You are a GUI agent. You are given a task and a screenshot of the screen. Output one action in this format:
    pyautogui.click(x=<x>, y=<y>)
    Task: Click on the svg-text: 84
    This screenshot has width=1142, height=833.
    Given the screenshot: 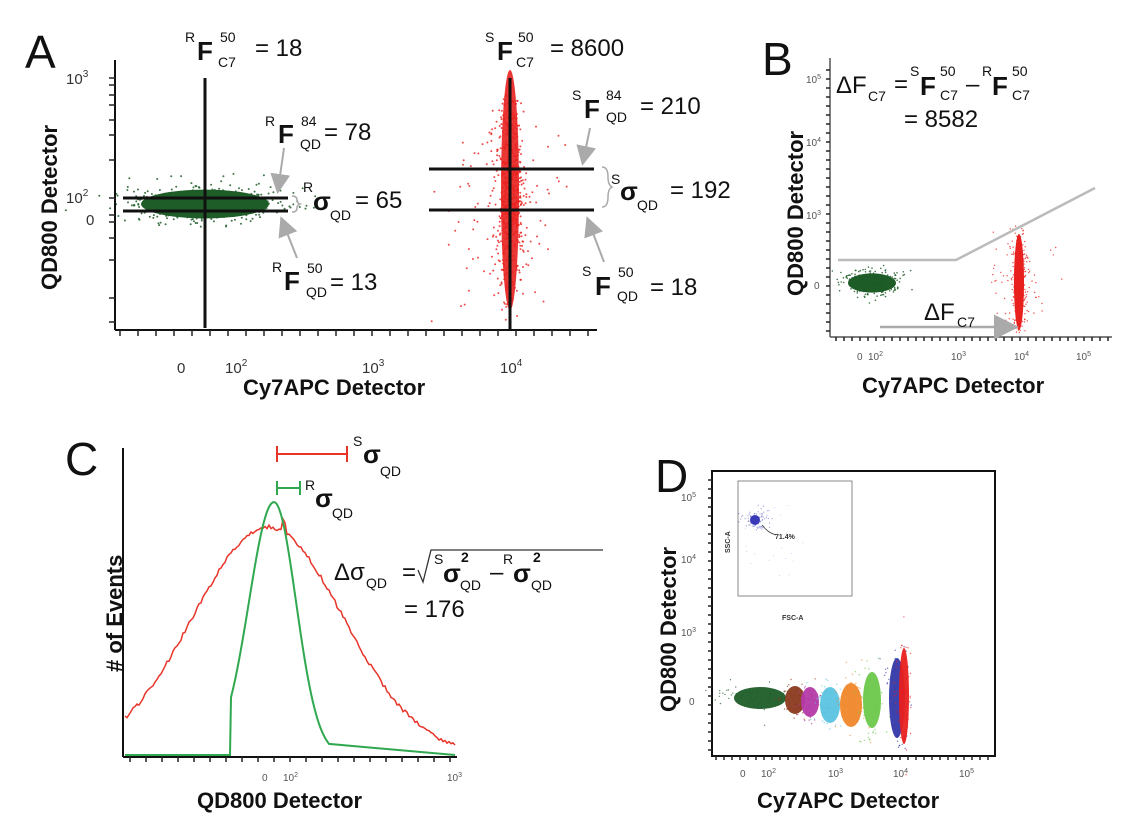 What is the action you would take?
    pyautogui.click(x=309, y=121)
    